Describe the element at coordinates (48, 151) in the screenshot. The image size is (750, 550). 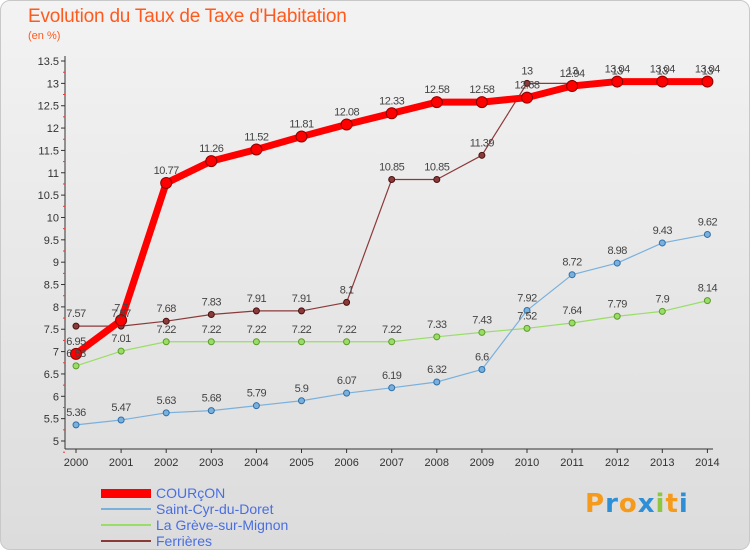
I see `y-tick-label: 11.5` at that location.